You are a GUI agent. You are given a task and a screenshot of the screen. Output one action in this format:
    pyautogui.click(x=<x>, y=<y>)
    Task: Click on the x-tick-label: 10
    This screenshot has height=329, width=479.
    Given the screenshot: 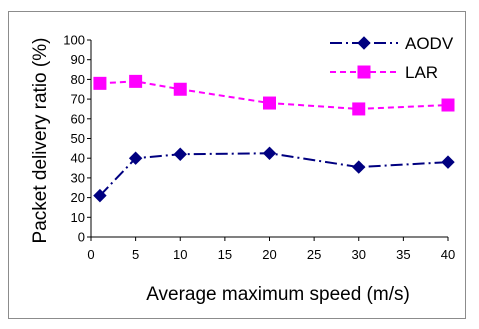 What is the action you would take?
    pyautogui.click(x=180, y=254)
    